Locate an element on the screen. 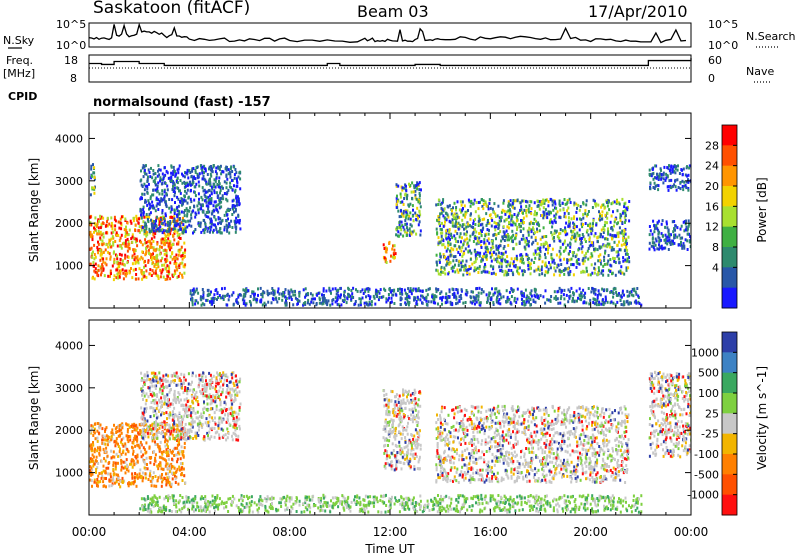 Image resolution: width=800 pixels, height=554 pixels. colorbar-tick-label: 100 is located at coordinates (708, 393).